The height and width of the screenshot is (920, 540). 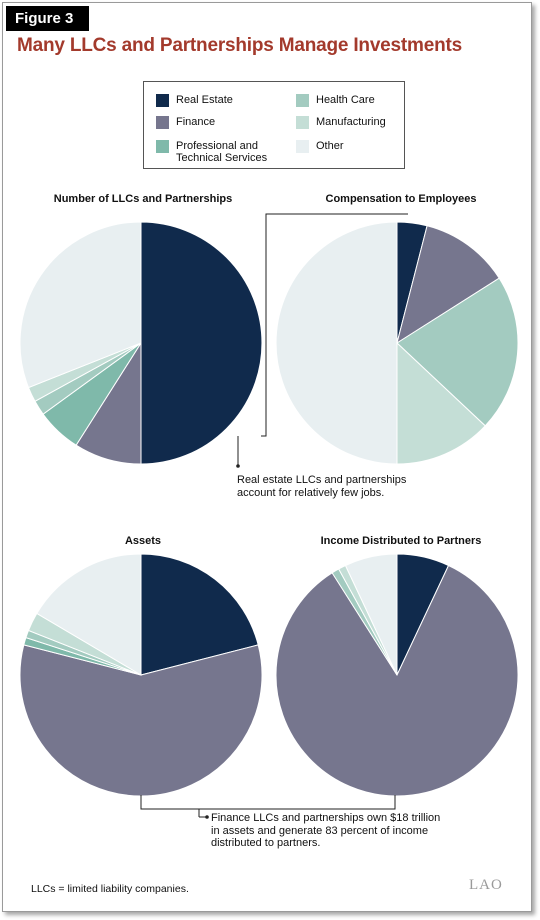 I want to click on pie-number, so click(x=141, y=343).